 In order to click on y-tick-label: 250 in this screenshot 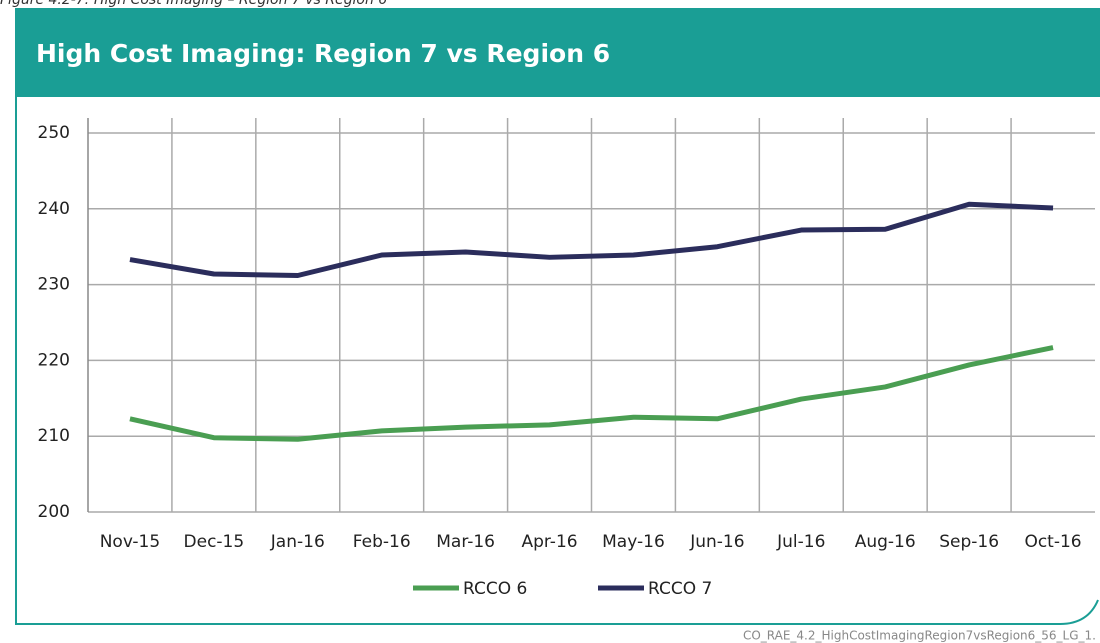, I will do `click(54, 133)`.